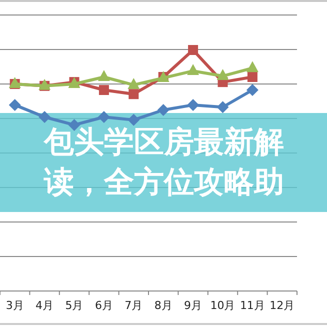 The image size is (327, 327). Describe the element at coordinates (15, 305) in the screenshot. I see `x-tick-label: 3月` at that location.